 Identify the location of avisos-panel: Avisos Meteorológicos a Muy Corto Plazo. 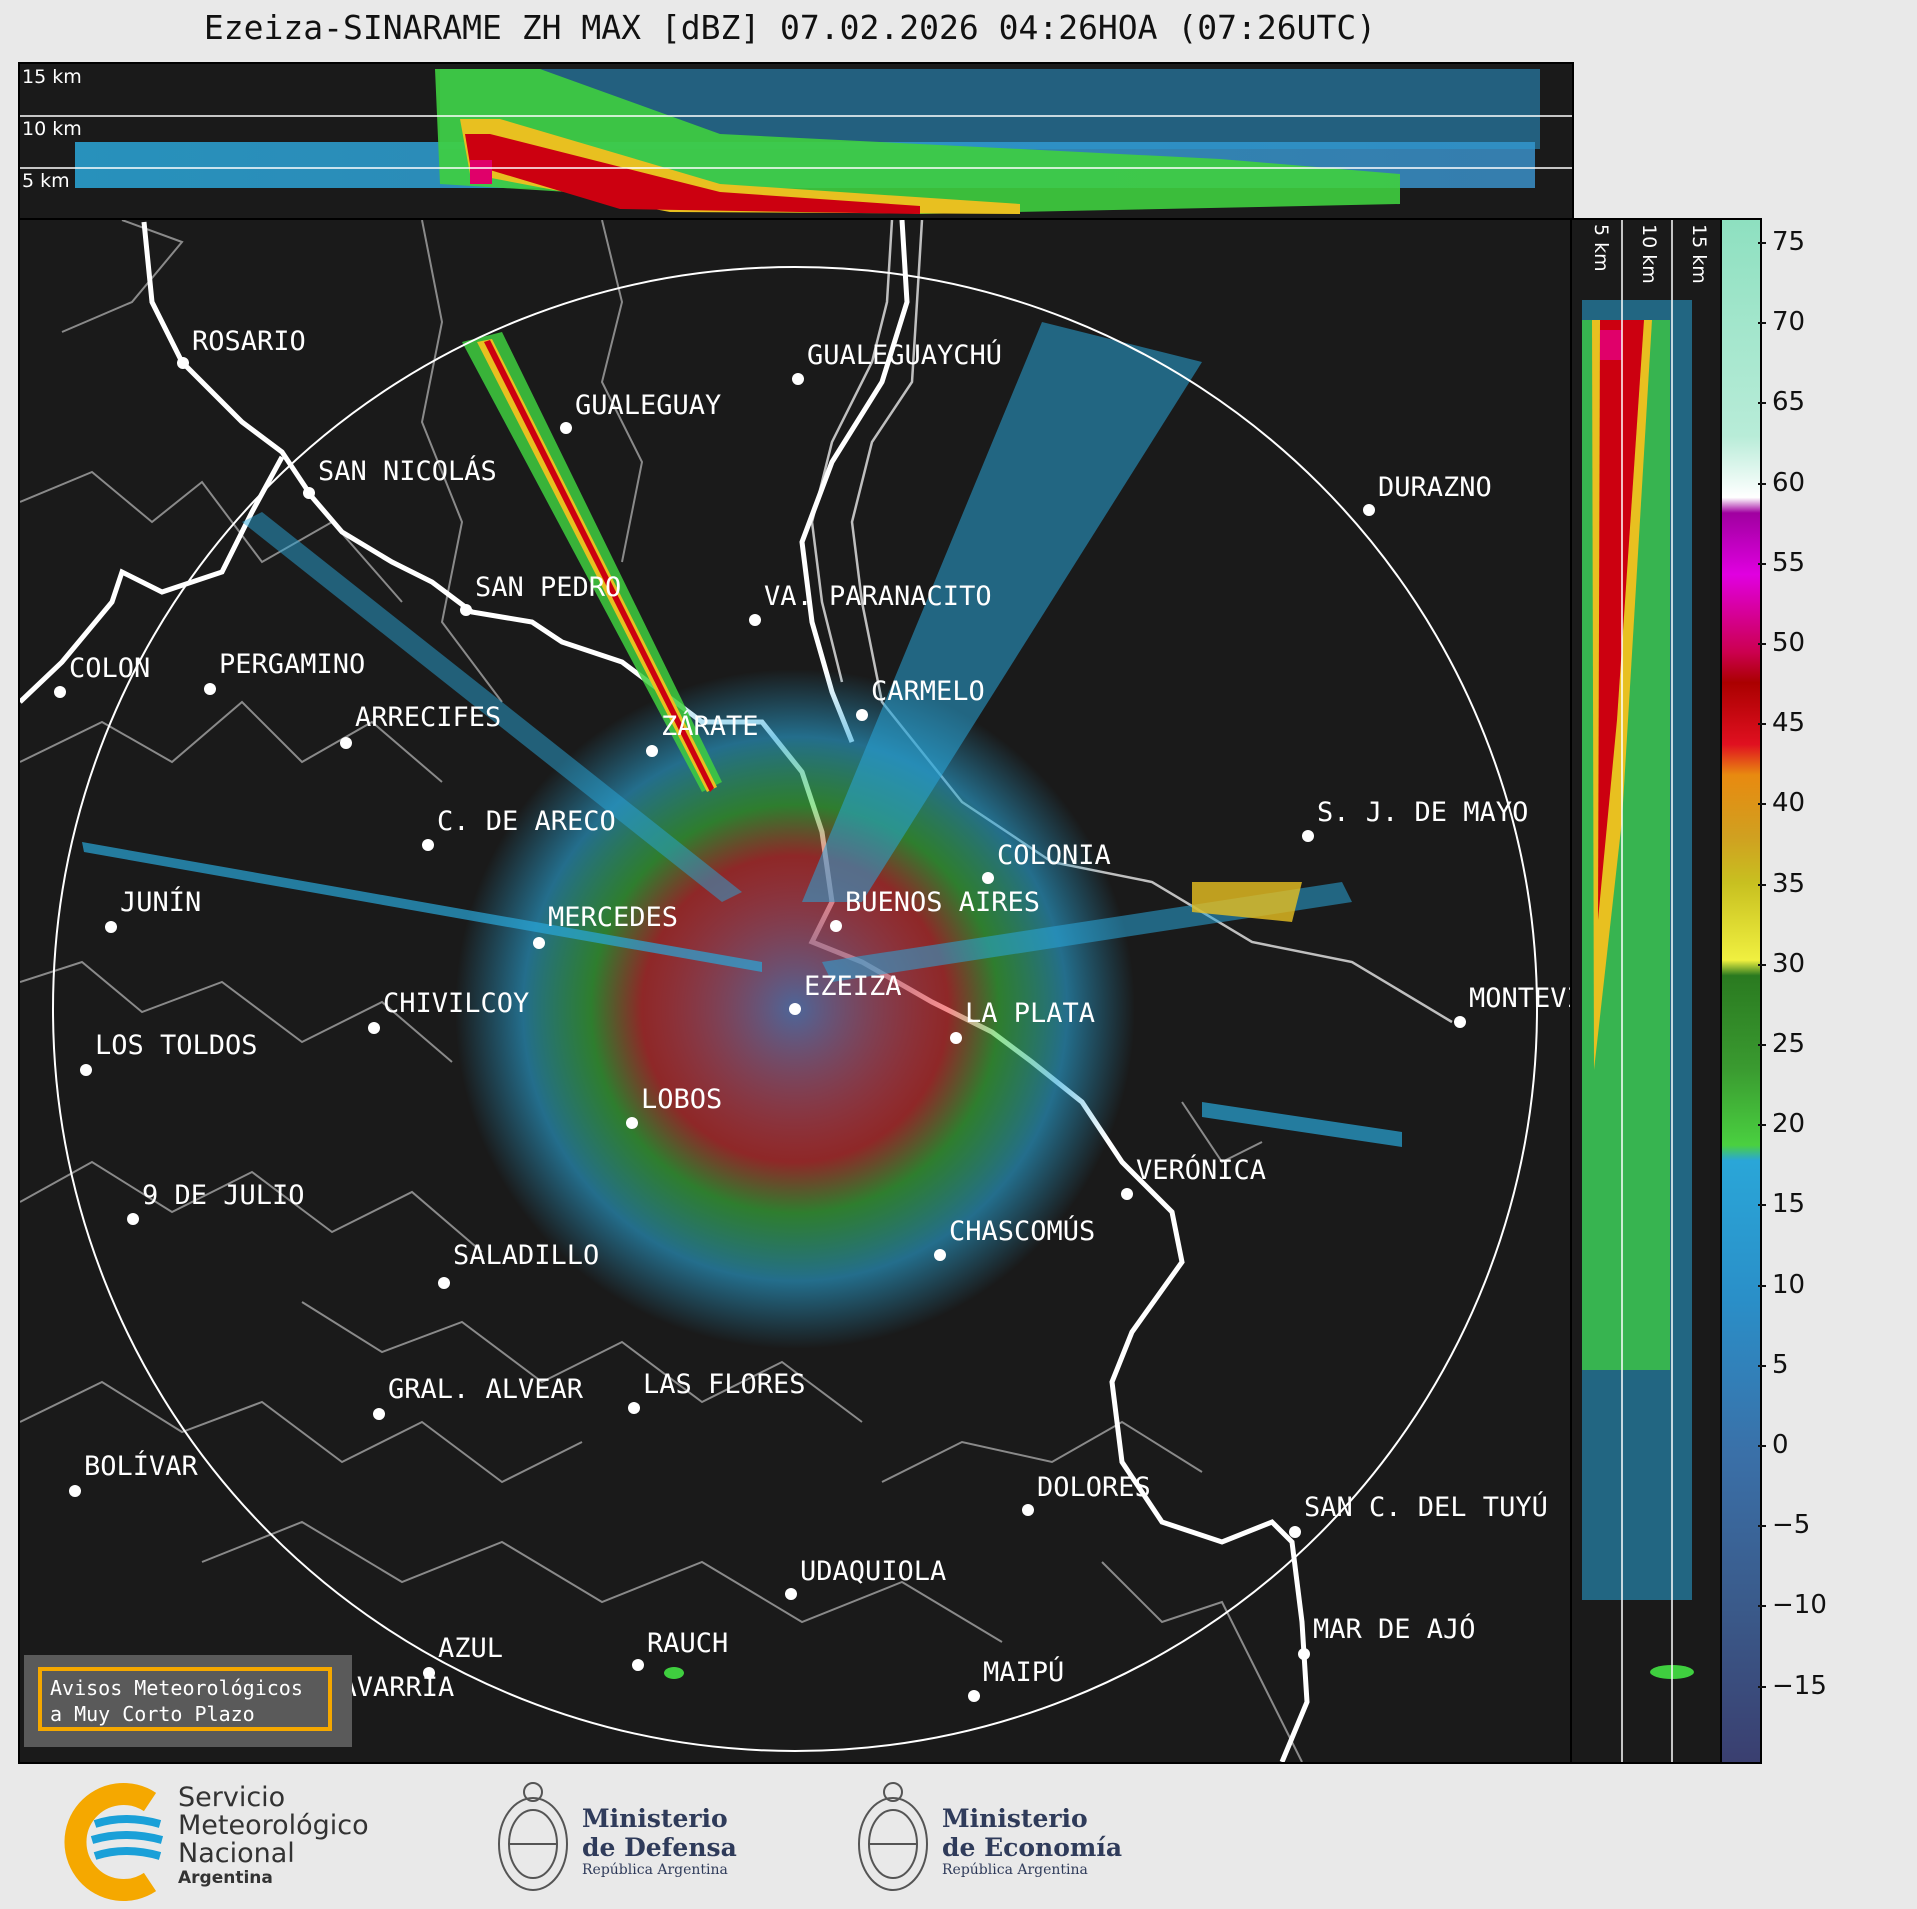
(188, 1701).